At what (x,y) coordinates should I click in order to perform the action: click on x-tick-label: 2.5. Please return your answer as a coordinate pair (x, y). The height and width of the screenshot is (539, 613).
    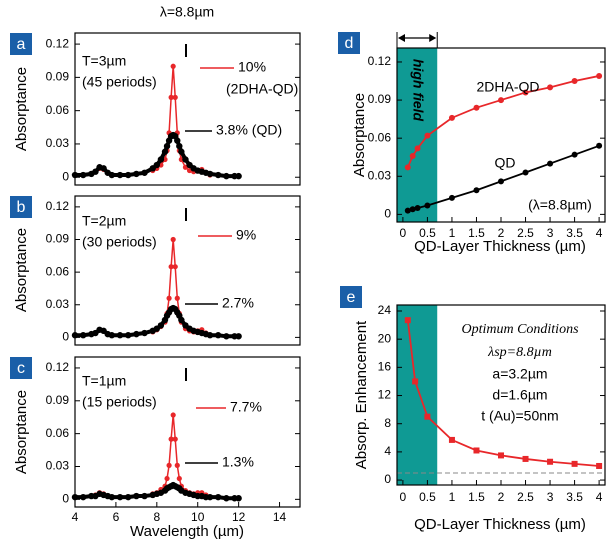
    Looking at the image, I should click on (525, 233).